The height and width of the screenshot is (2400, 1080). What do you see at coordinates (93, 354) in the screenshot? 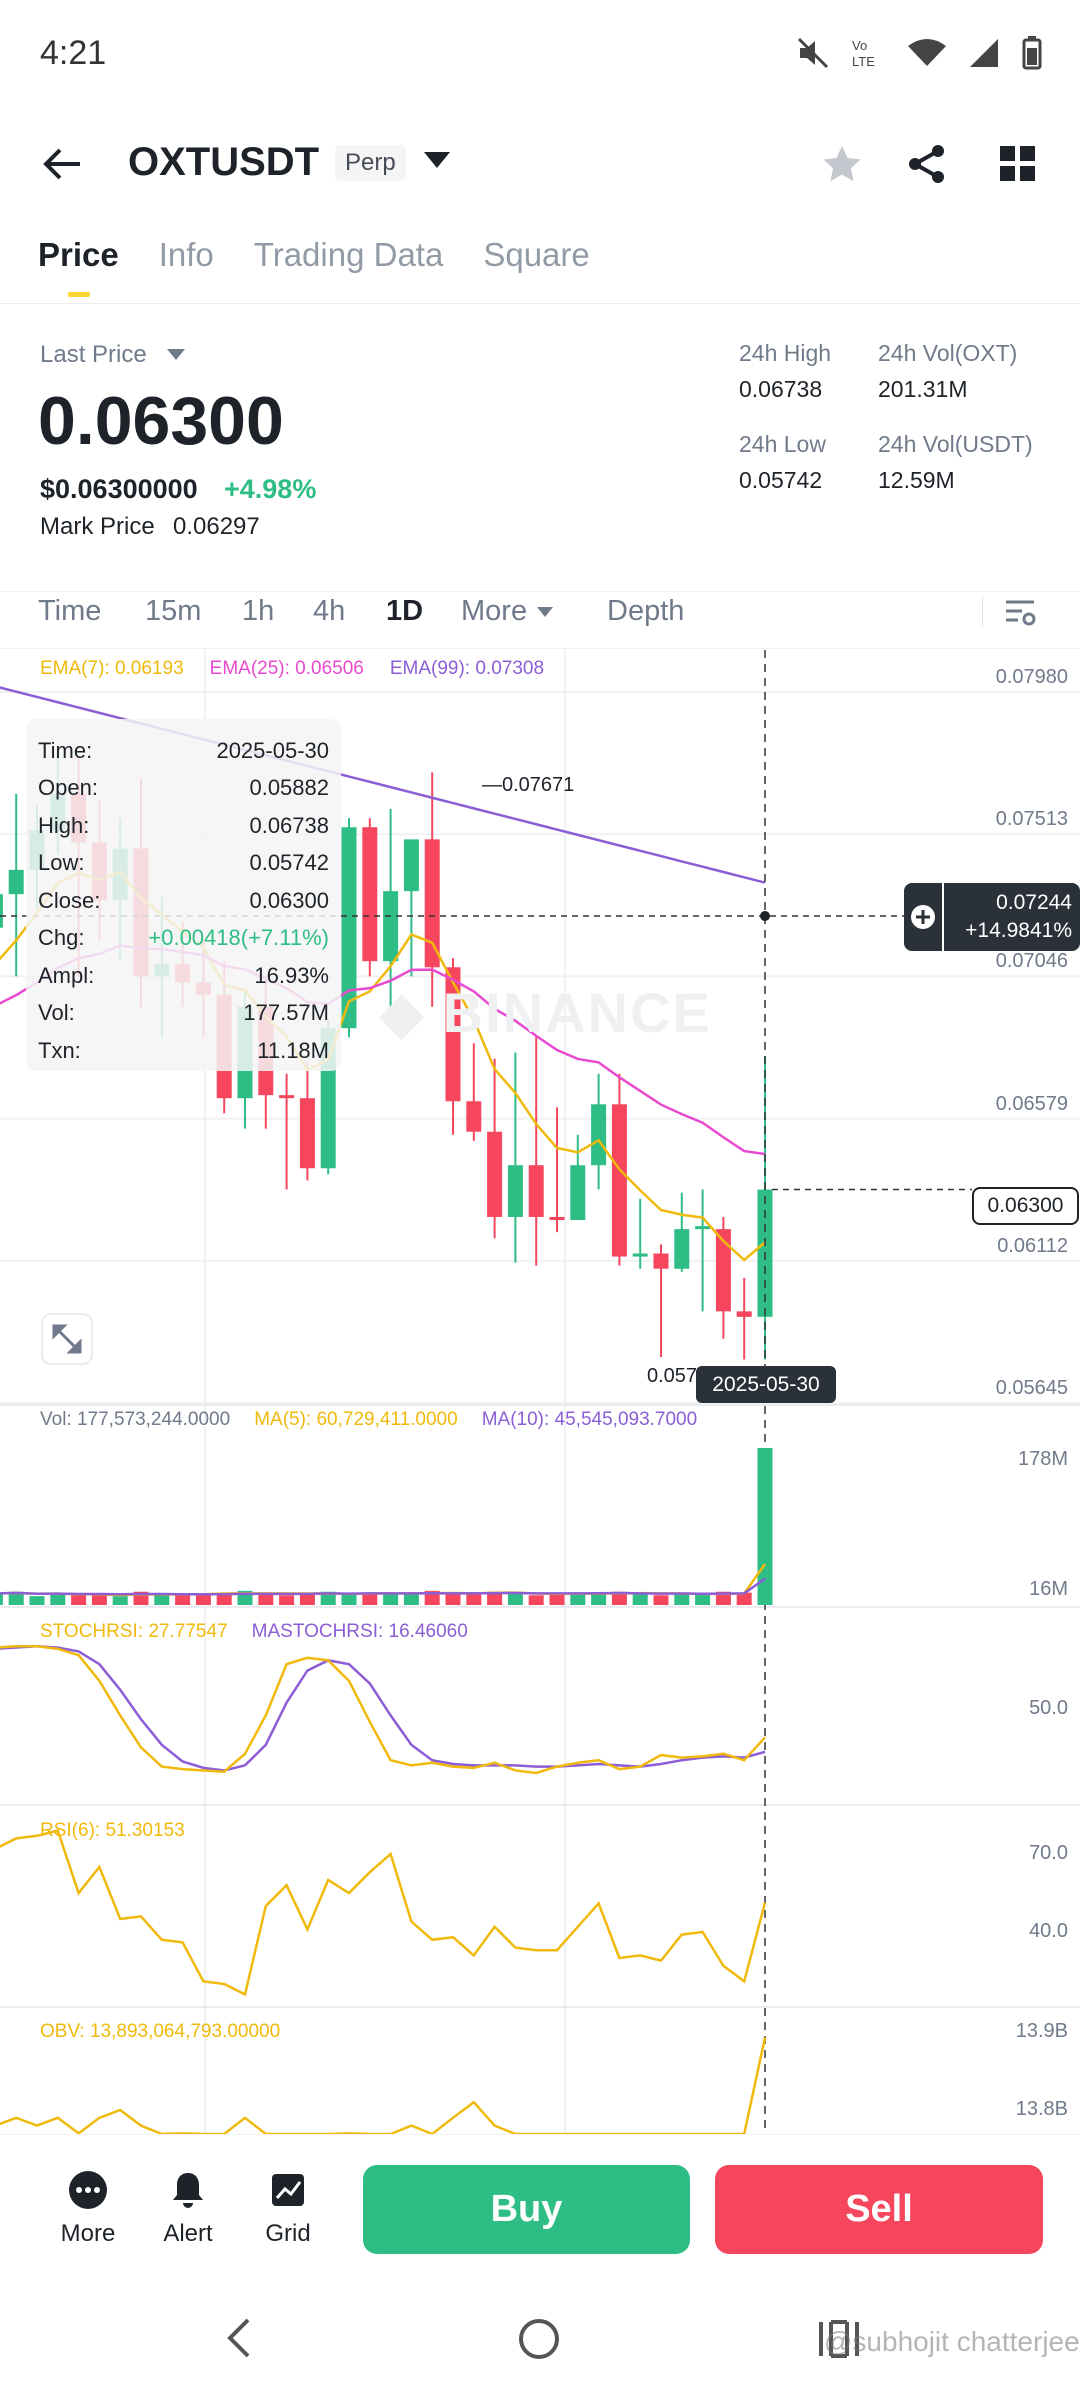
I see `last-price-label: Last Price` at bounding box center [93, 354].